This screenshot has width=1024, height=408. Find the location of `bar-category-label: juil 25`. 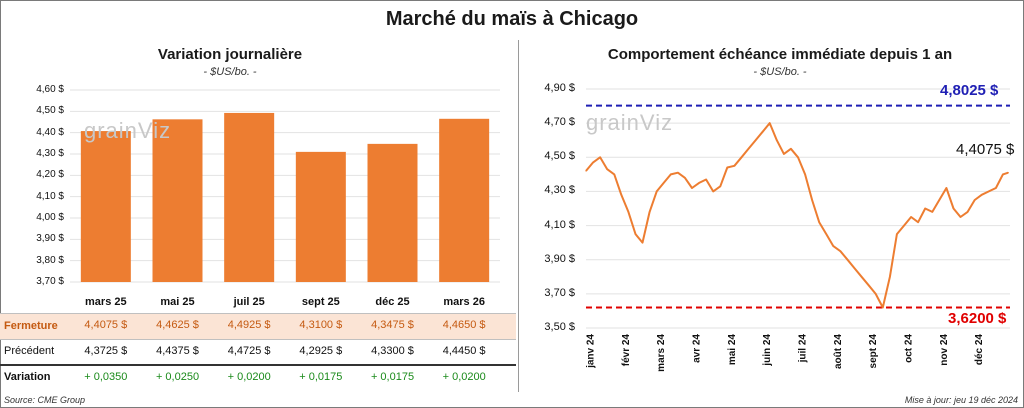

bar-category-label: juil 25 is located at coordinates (249, 302).